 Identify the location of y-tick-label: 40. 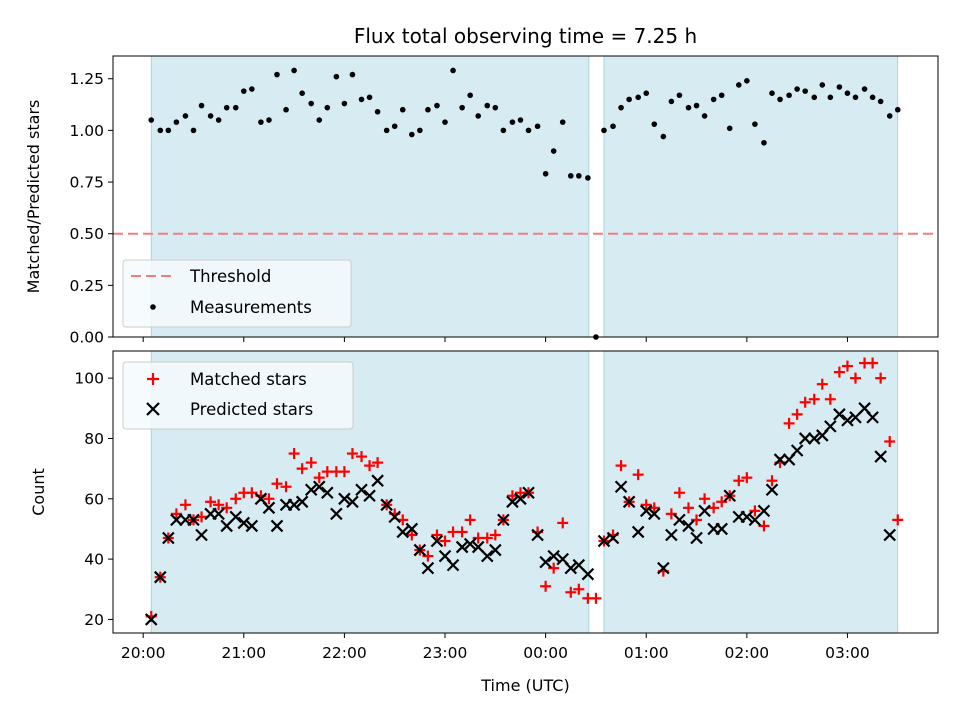
(94, 560).